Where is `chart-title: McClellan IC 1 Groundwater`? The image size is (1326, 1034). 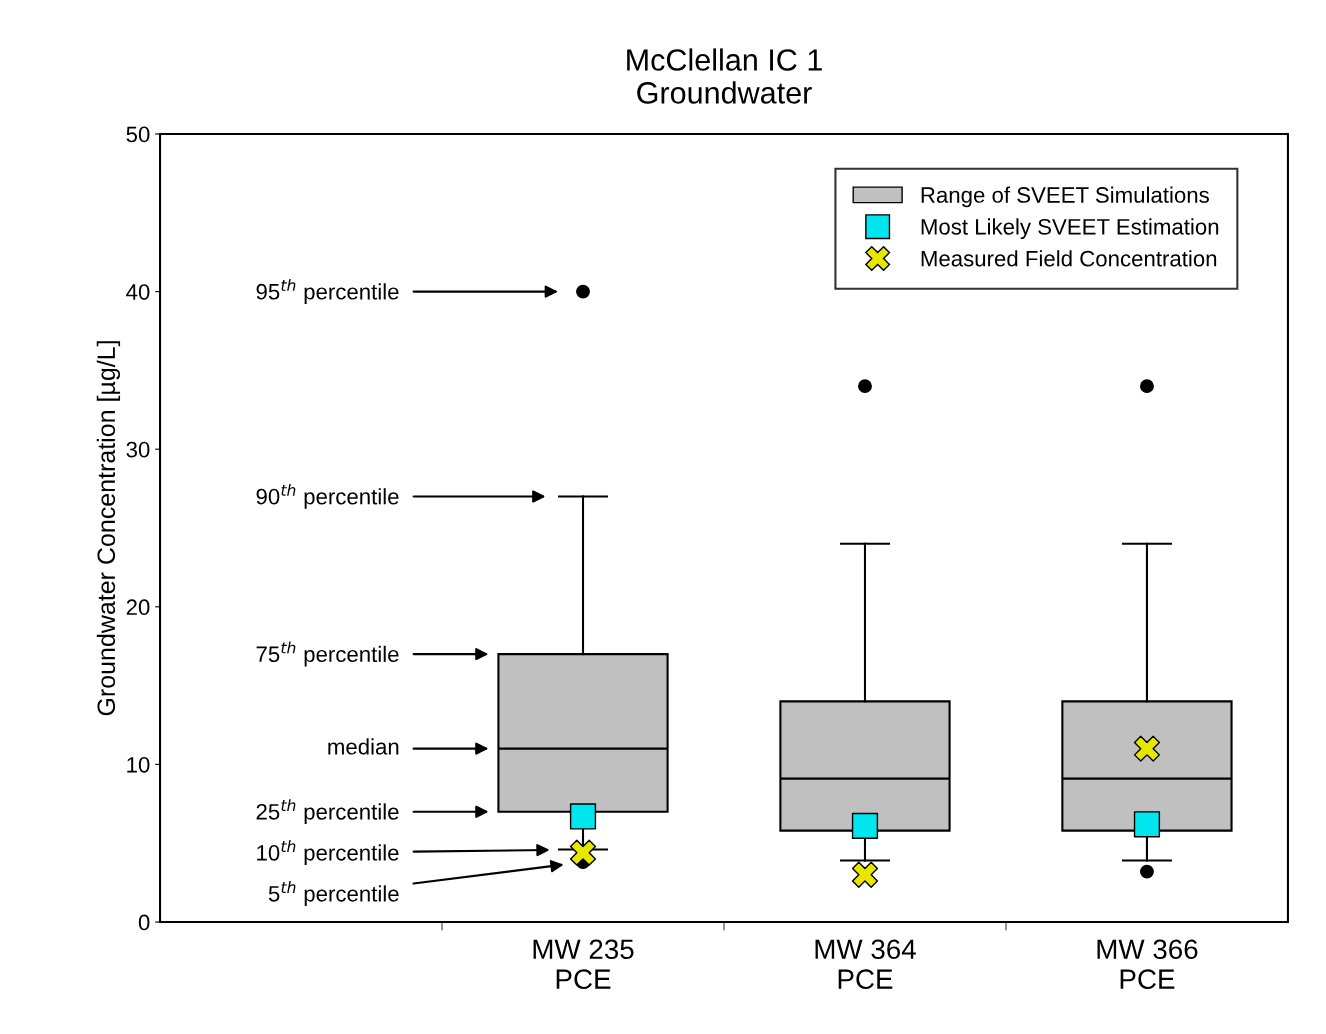 chart-title: McClellan IC 1 Groundwater is located at coordinates (724, 76).